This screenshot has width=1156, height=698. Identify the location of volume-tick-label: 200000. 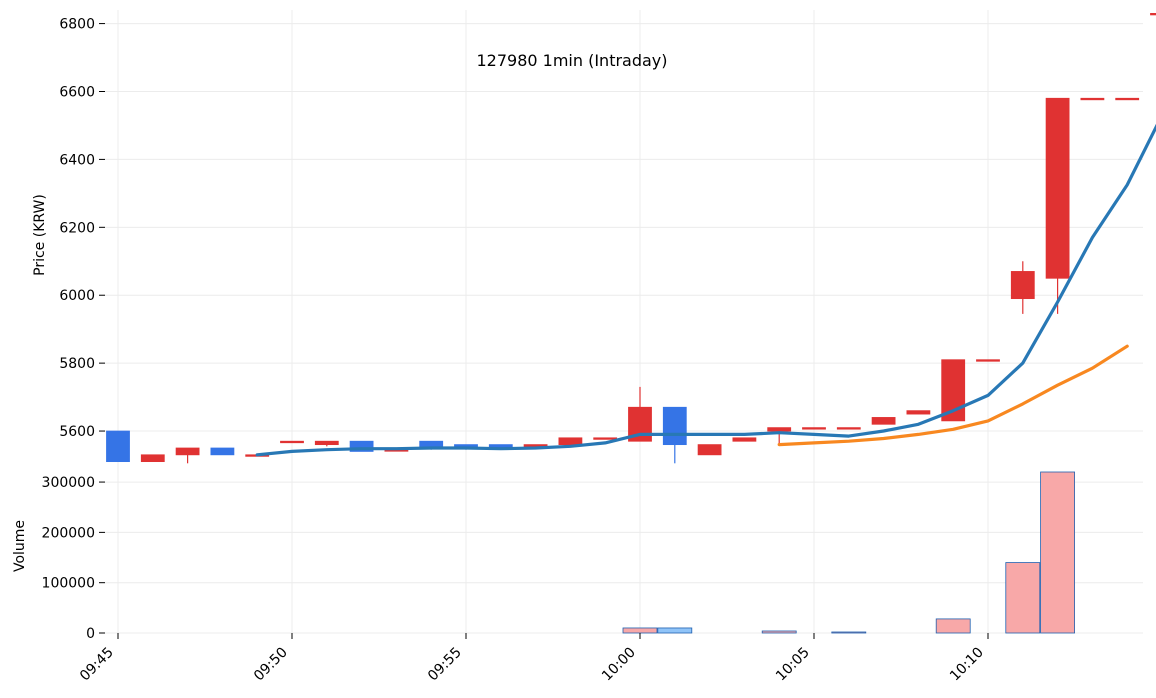
(68, 533).